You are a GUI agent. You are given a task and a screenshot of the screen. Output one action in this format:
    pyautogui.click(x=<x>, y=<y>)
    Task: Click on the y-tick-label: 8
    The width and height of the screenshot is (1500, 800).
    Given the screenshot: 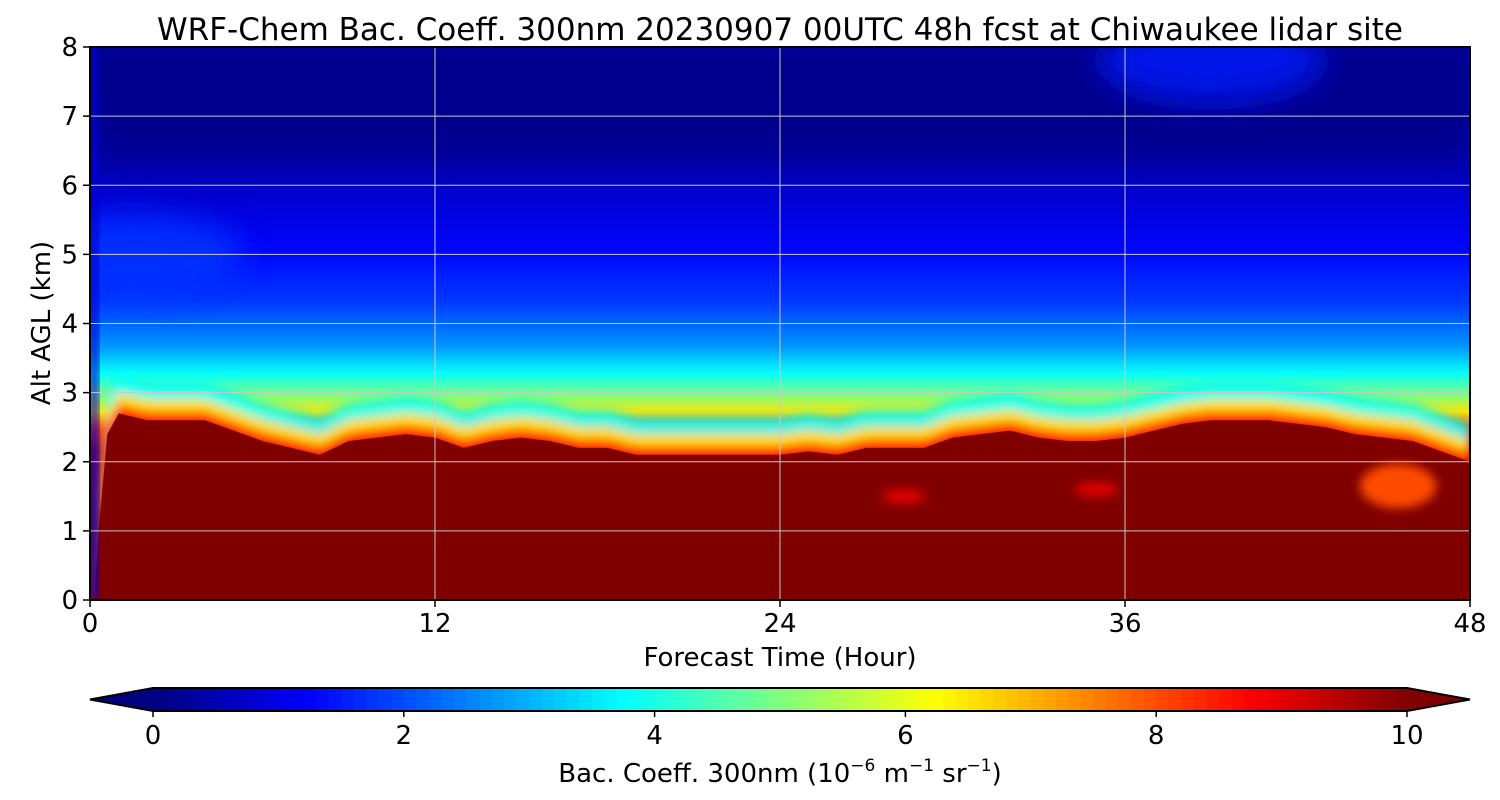 What is the action you would take?
    pyautogui.click(x=69, y=48)
    